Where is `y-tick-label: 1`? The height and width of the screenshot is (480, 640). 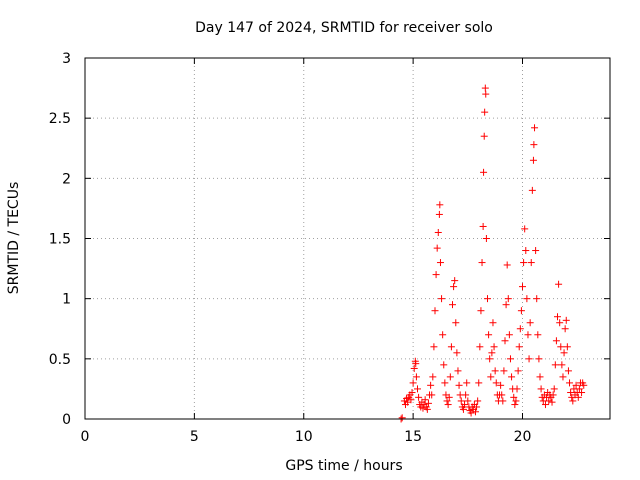 y-tick-label: 1 is located at coordinates (66, 300).